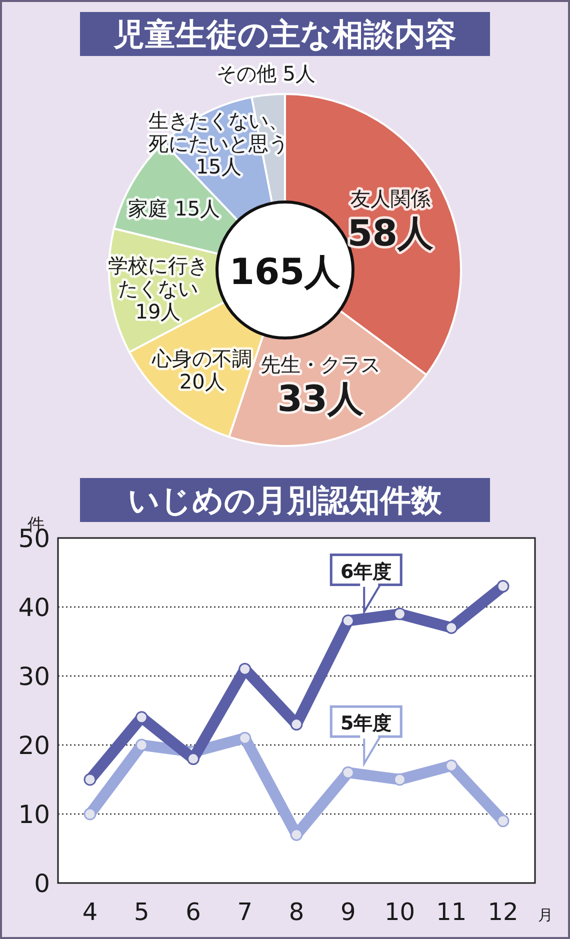 This screenshot has width=570, height=939. What do you see at coordinates (218, 132) in the screenshot?
I see `slice-label: 生きたくない、死にたいと思う` at bounding box center [218, 132].